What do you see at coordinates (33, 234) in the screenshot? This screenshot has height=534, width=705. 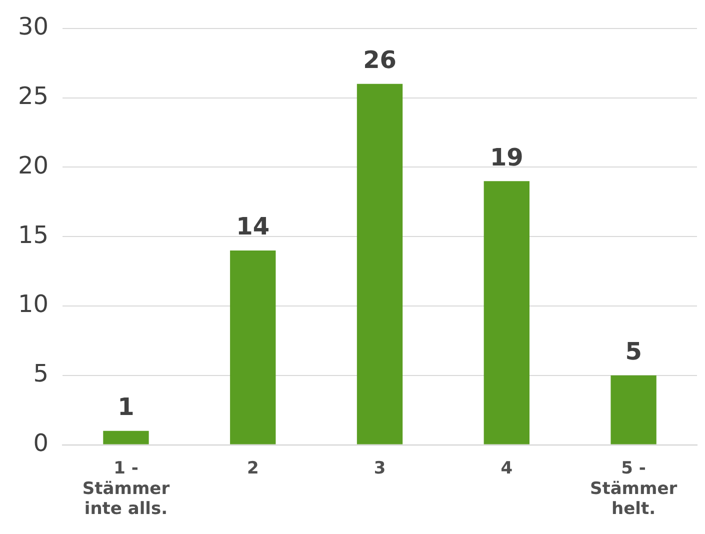 I see `y-tick-label: 15` at bounding box center [33, 234].